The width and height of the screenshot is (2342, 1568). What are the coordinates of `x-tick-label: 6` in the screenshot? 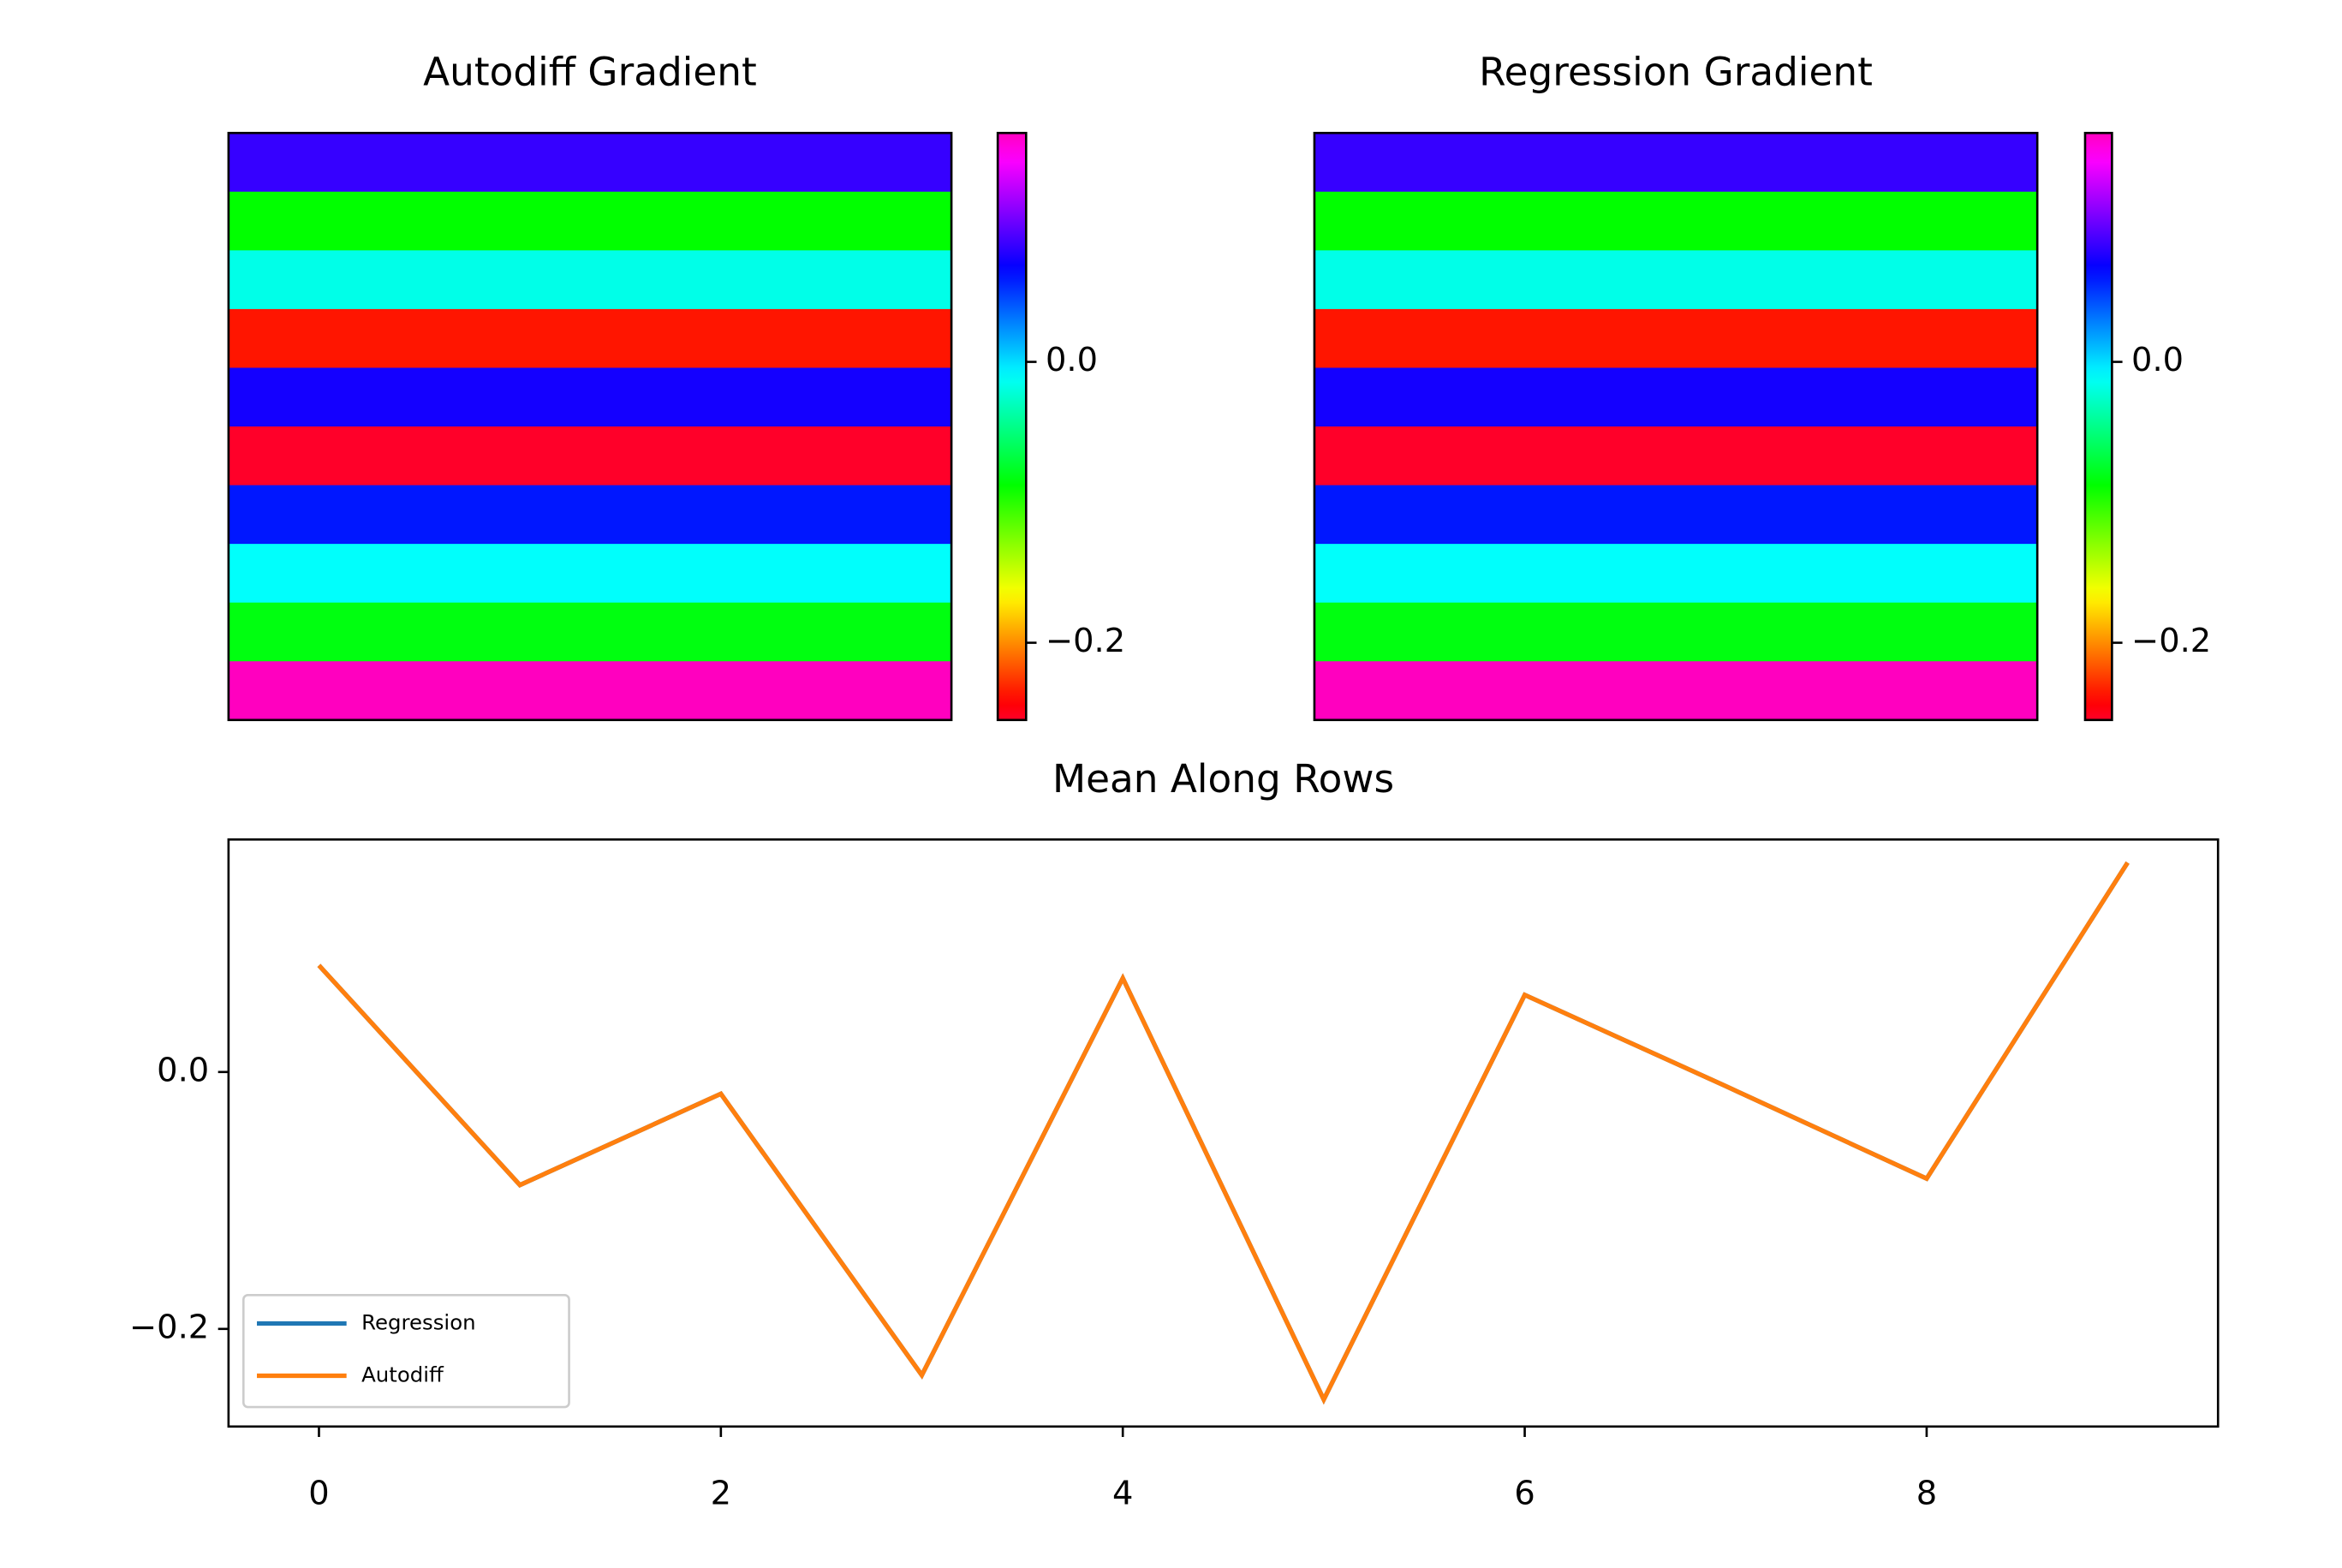 It's located at (1524, 1494).